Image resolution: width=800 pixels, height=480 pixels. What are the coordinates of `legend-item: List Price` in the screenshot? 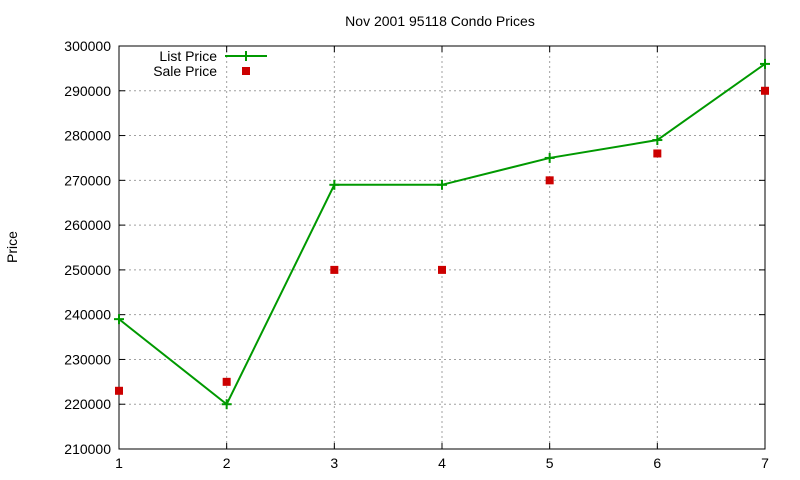 It's located at (213, 56).